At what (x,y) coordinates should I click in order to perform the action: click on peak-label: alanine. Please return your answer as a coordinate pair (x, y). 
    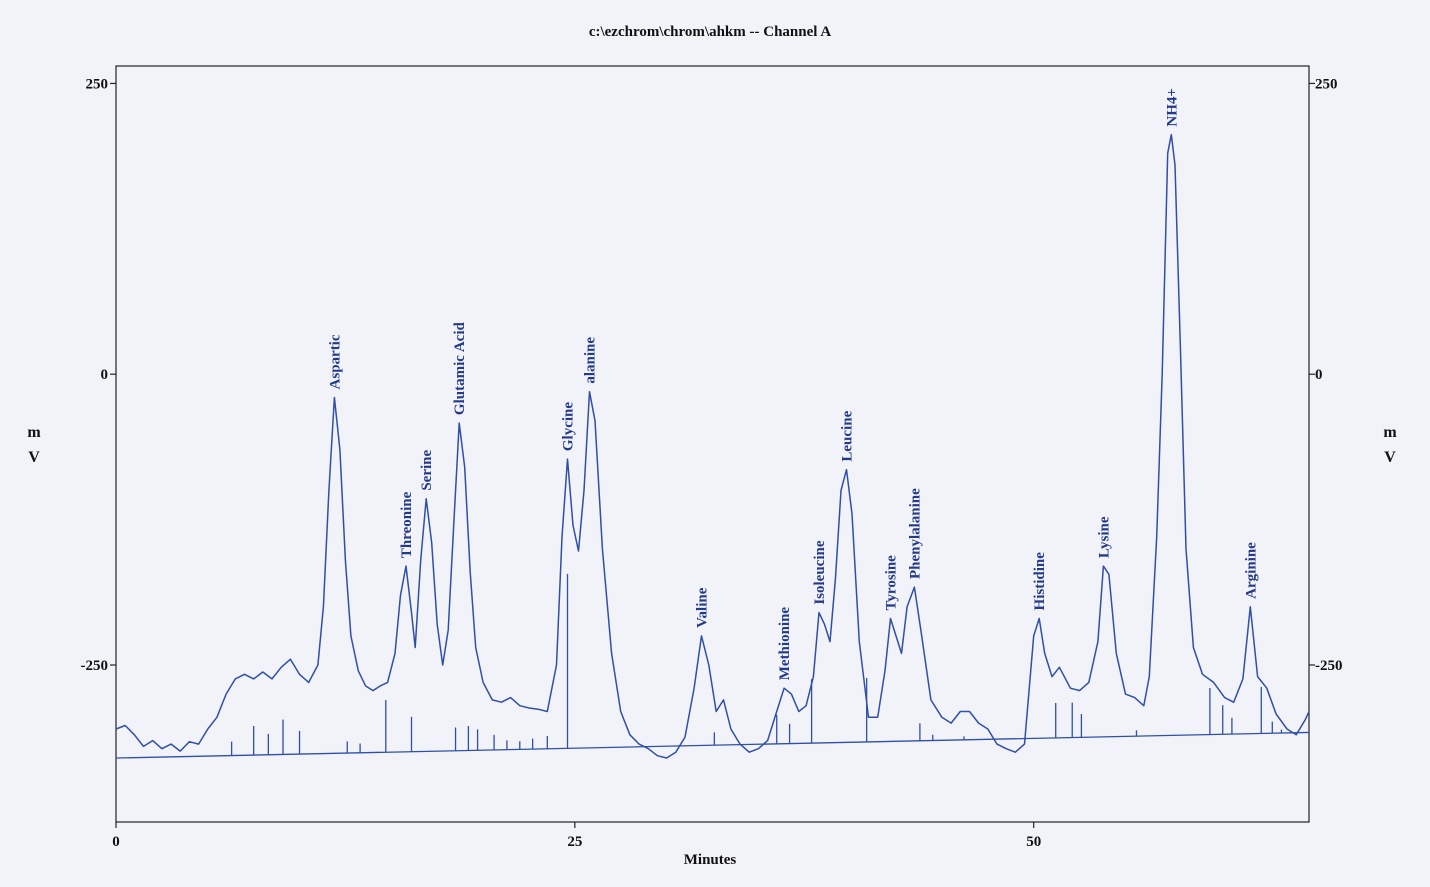
    Looking at the image, I should click on (591, 360).